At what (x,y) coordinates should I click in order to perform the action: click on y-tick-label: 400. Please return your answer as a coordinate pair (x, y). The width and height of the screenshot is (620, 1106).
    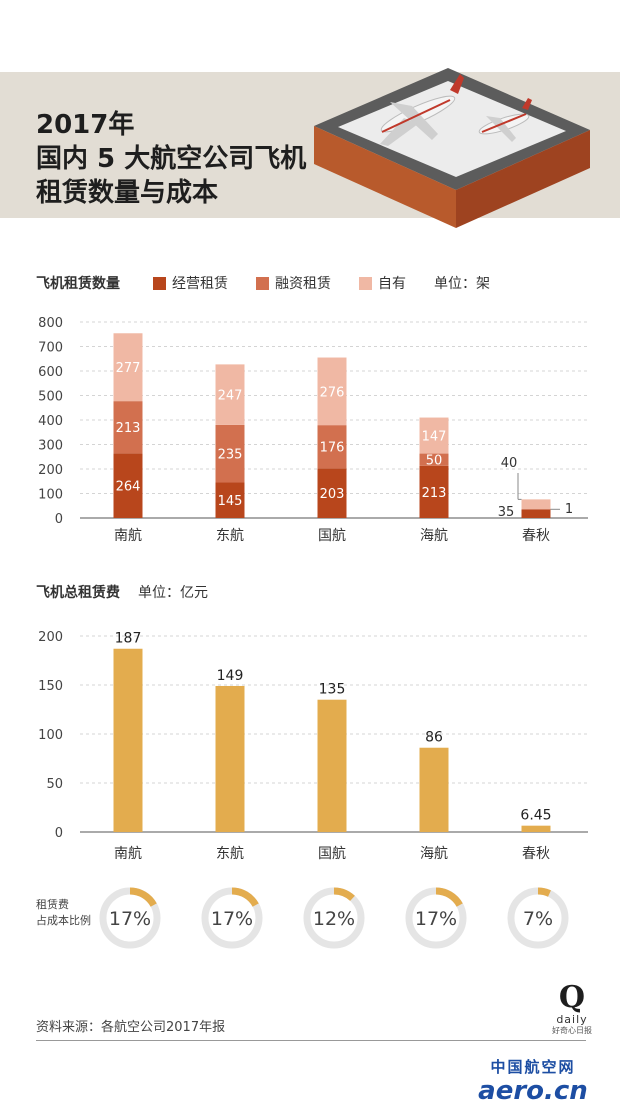
    Looking at the image, I should click on (50, 421).